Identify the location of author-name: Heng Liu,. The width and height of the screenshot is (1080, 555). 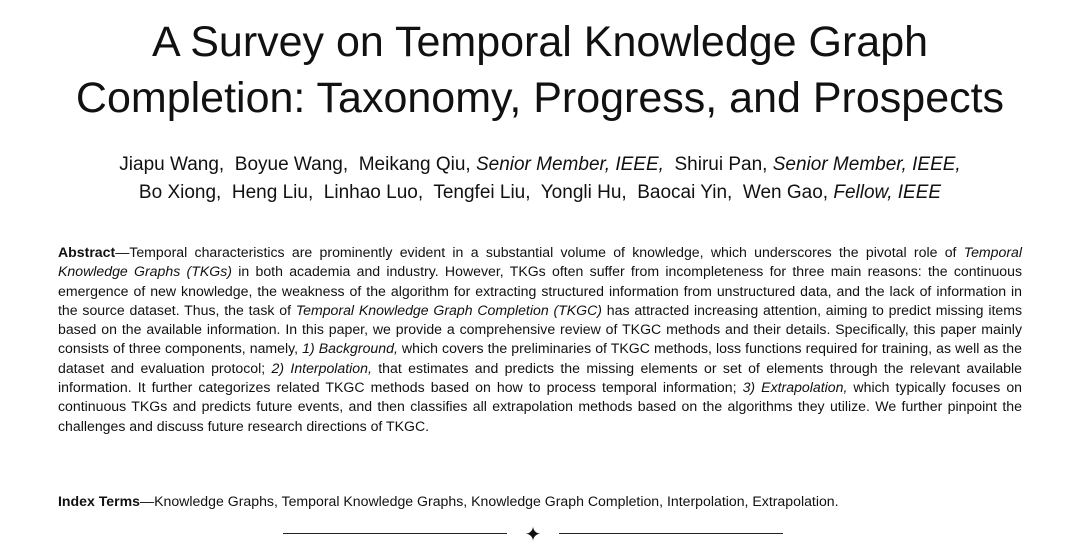
(272, 192).